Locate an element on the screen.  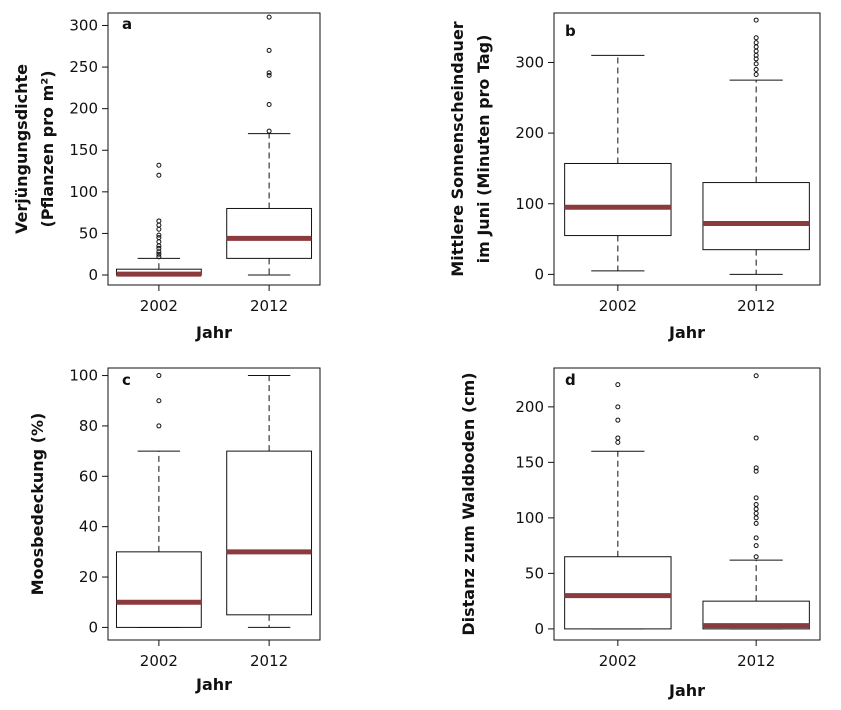
panel-letter: d is located at coordinates (570, 380).